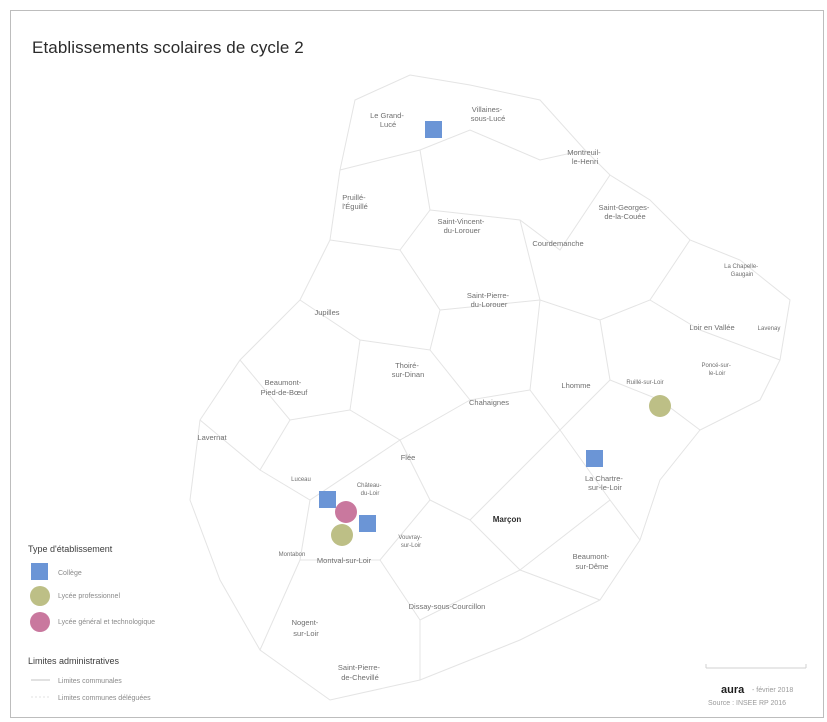 The height and width of the screenshot is (722, 827). I want to click on college-marker-chateau-du-loir, so click(367, 523).